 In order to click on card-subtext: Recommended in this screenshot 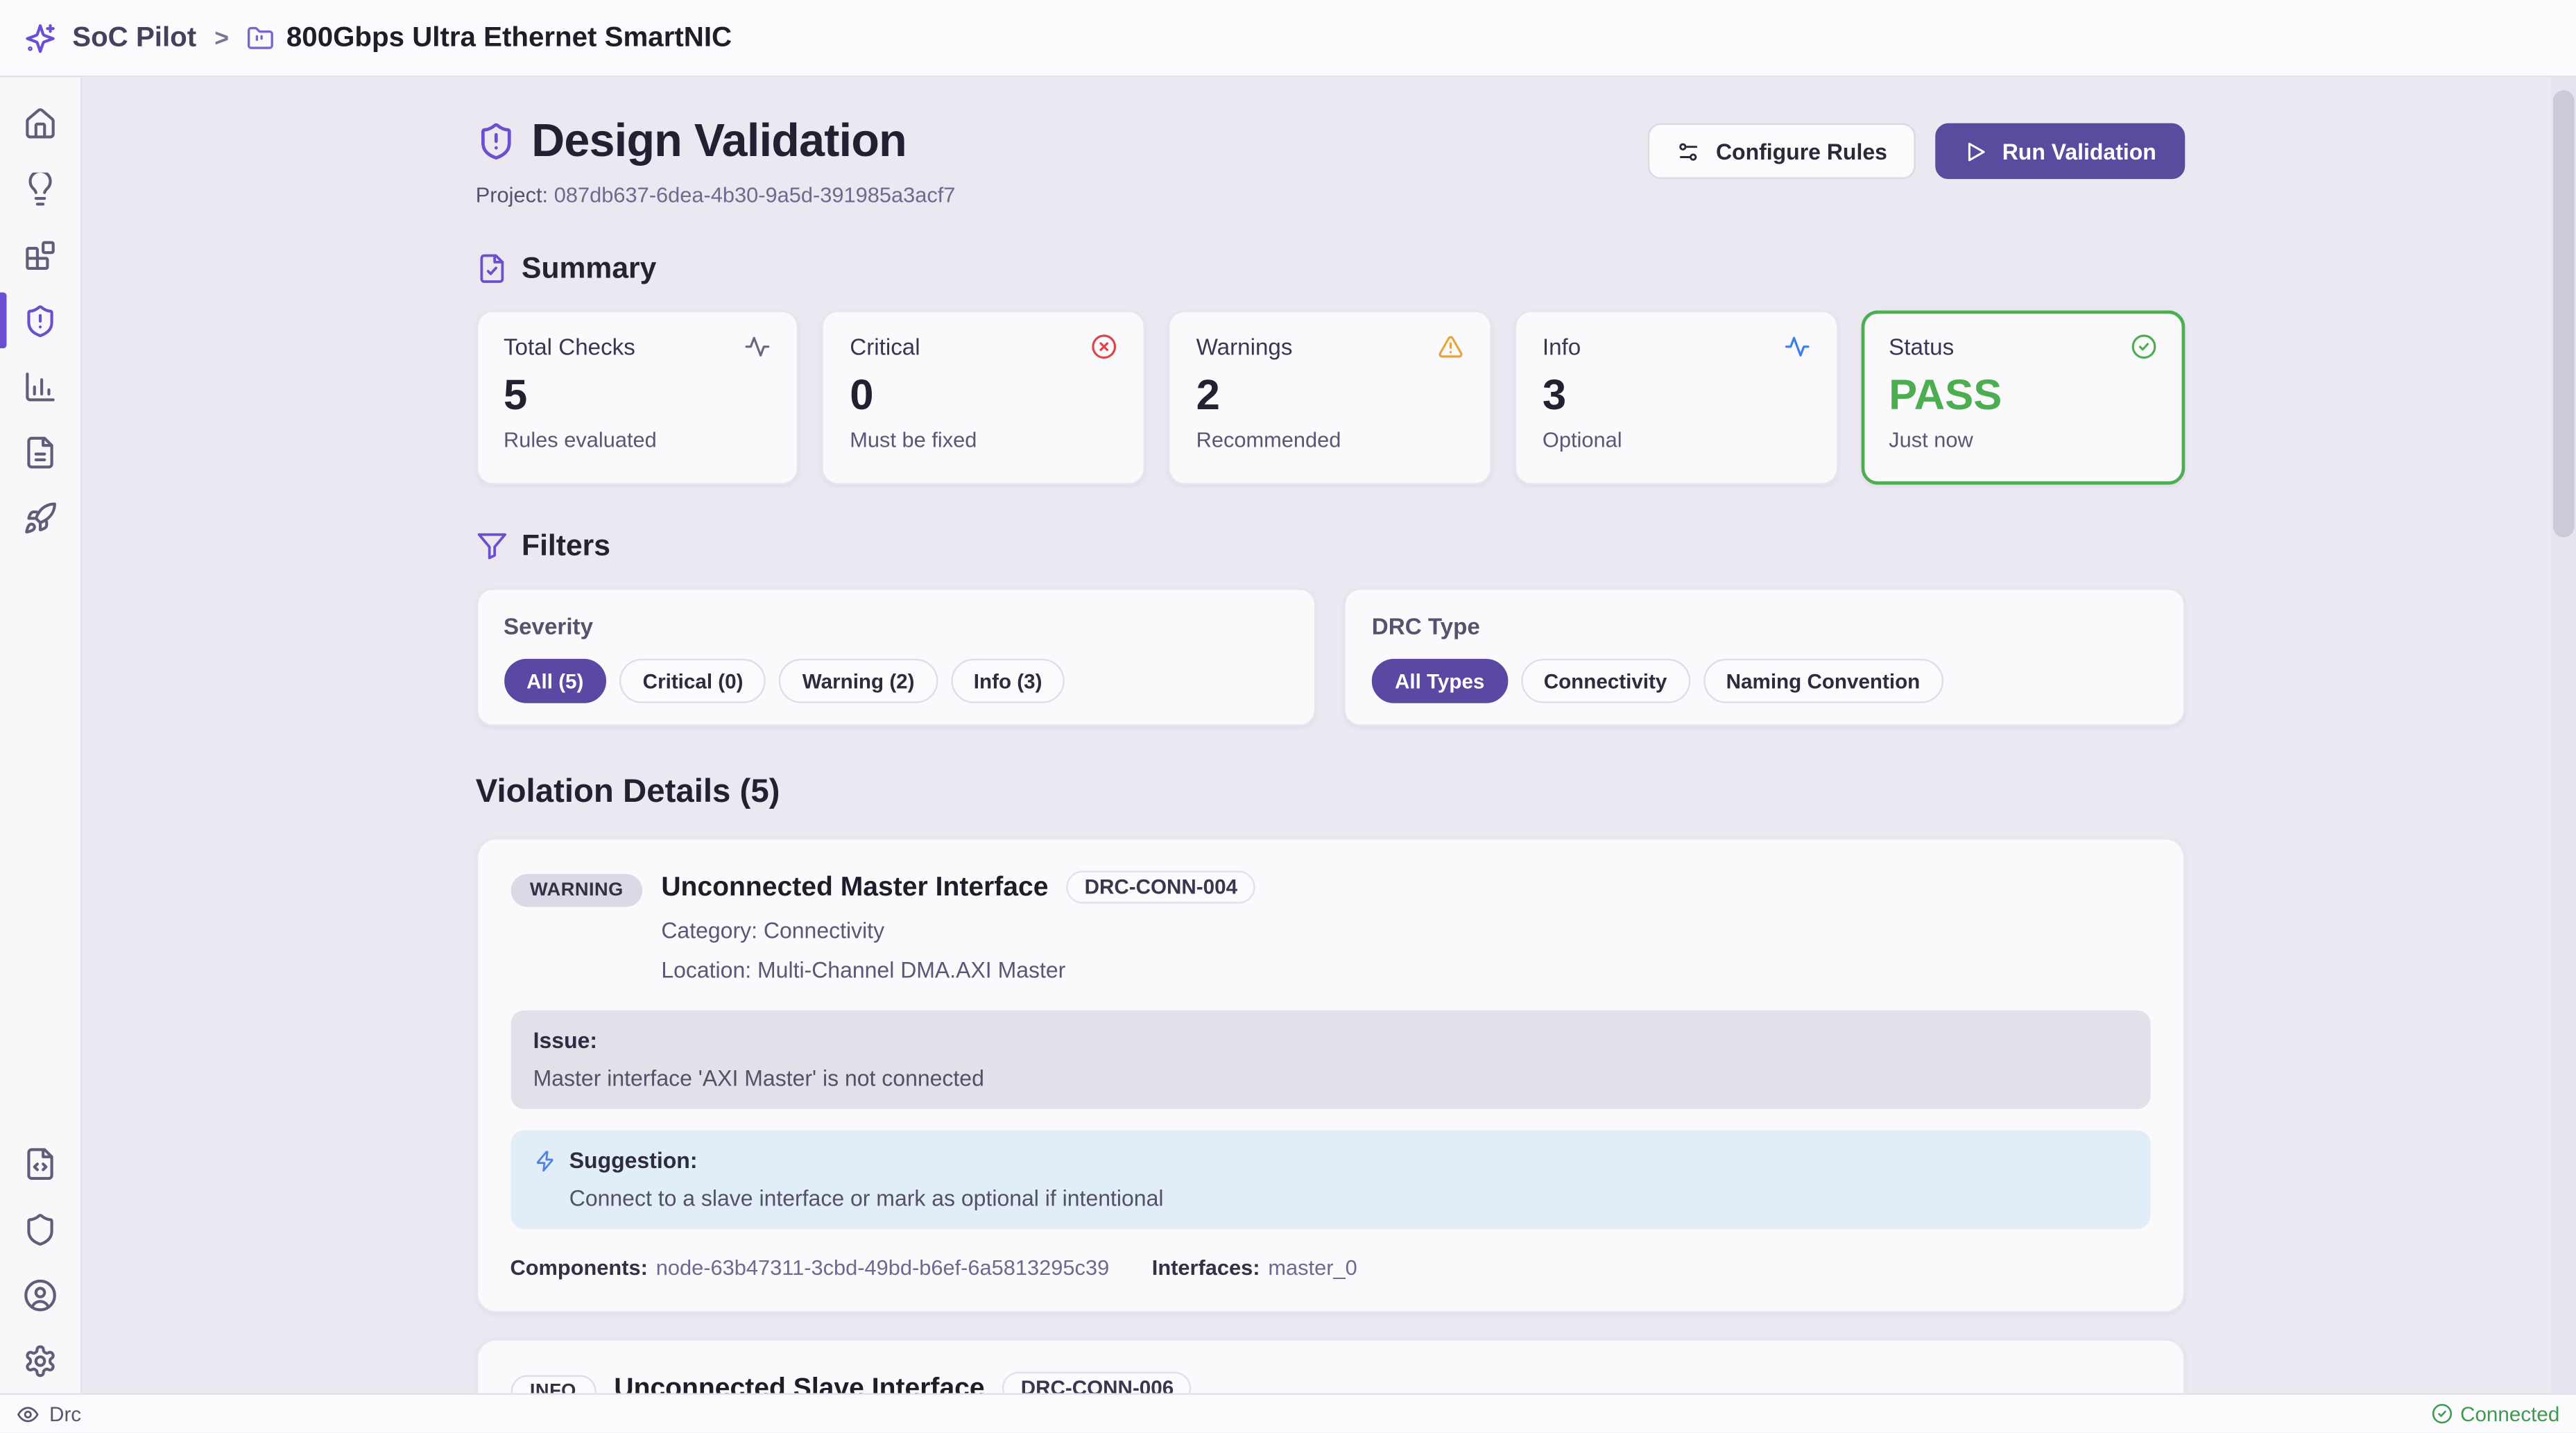, I will do `click(1268, 440)`.